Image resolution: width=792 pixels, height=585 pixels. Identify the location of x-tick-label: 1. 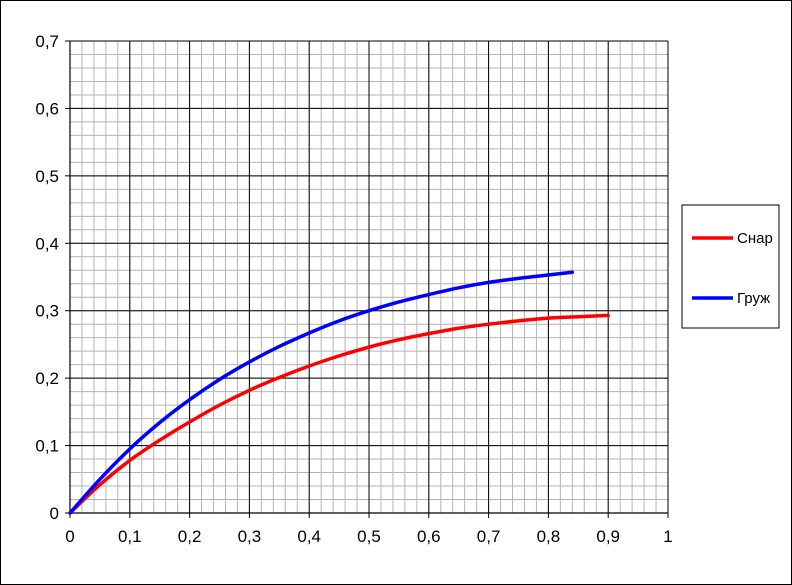
(667, 536).